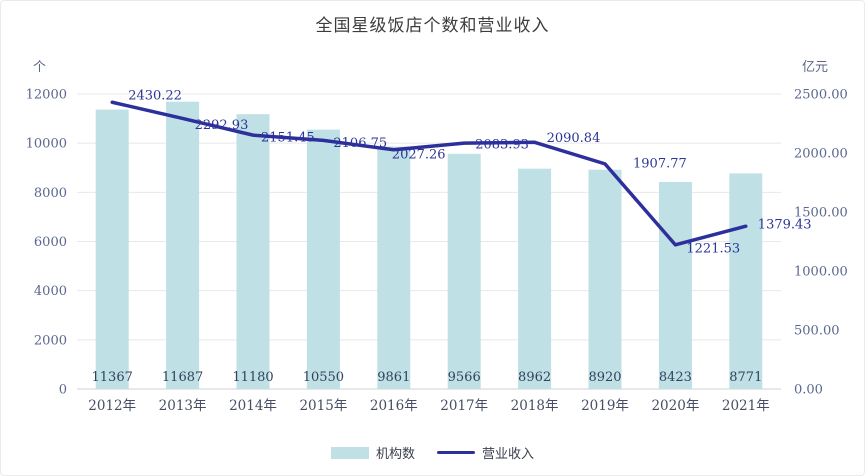 The width and height of the screenshot is (865, 476). What do you see at coordinates (182, 377) in the screenshot?
I see `bar-value-label: 11687` at bounding box center [182, 377].